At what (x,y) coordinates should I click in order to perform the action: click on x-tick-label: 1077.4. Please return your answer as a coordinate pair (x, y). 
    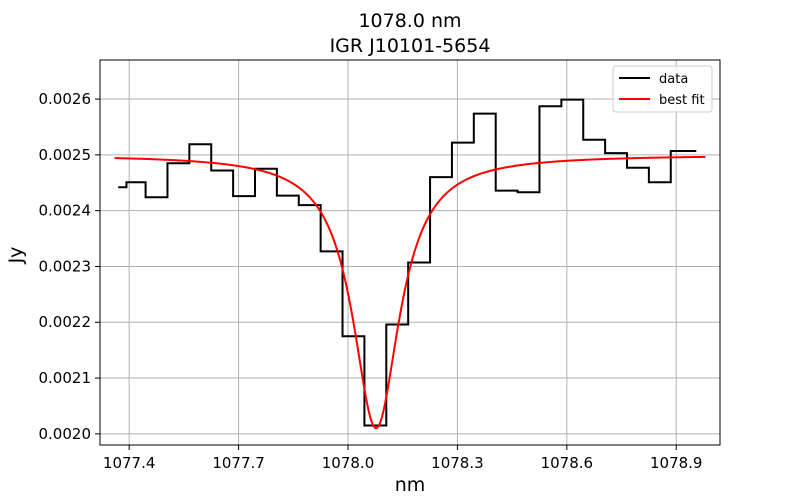
    Looking at the image, I should click on (129, 463).